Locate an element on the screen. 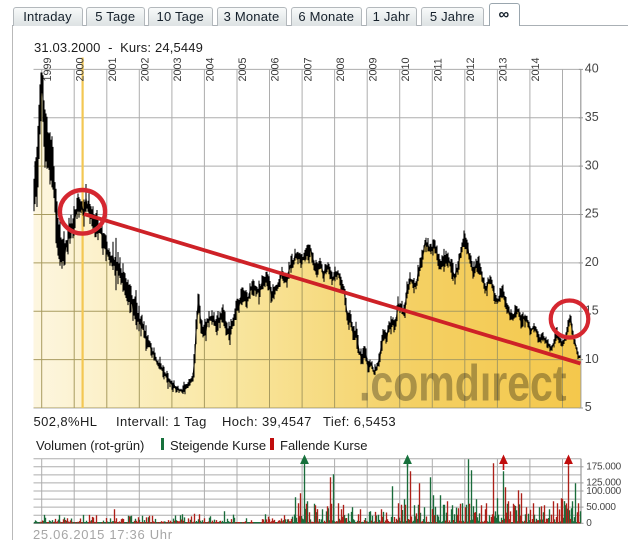 This screenshot has width=628, height=540. svg-text: 0 is located at coordinates (589, 523).